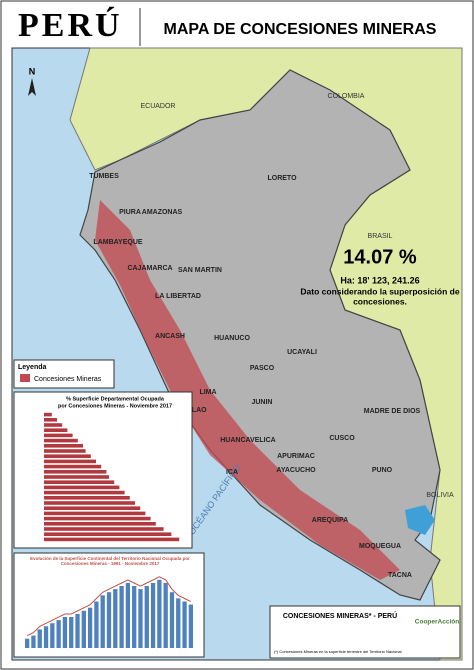 The image size is (474, 670). Describe the element at coordinates (302, 352) in the screenshot. I see `region-label: UCAYALI` at that location.